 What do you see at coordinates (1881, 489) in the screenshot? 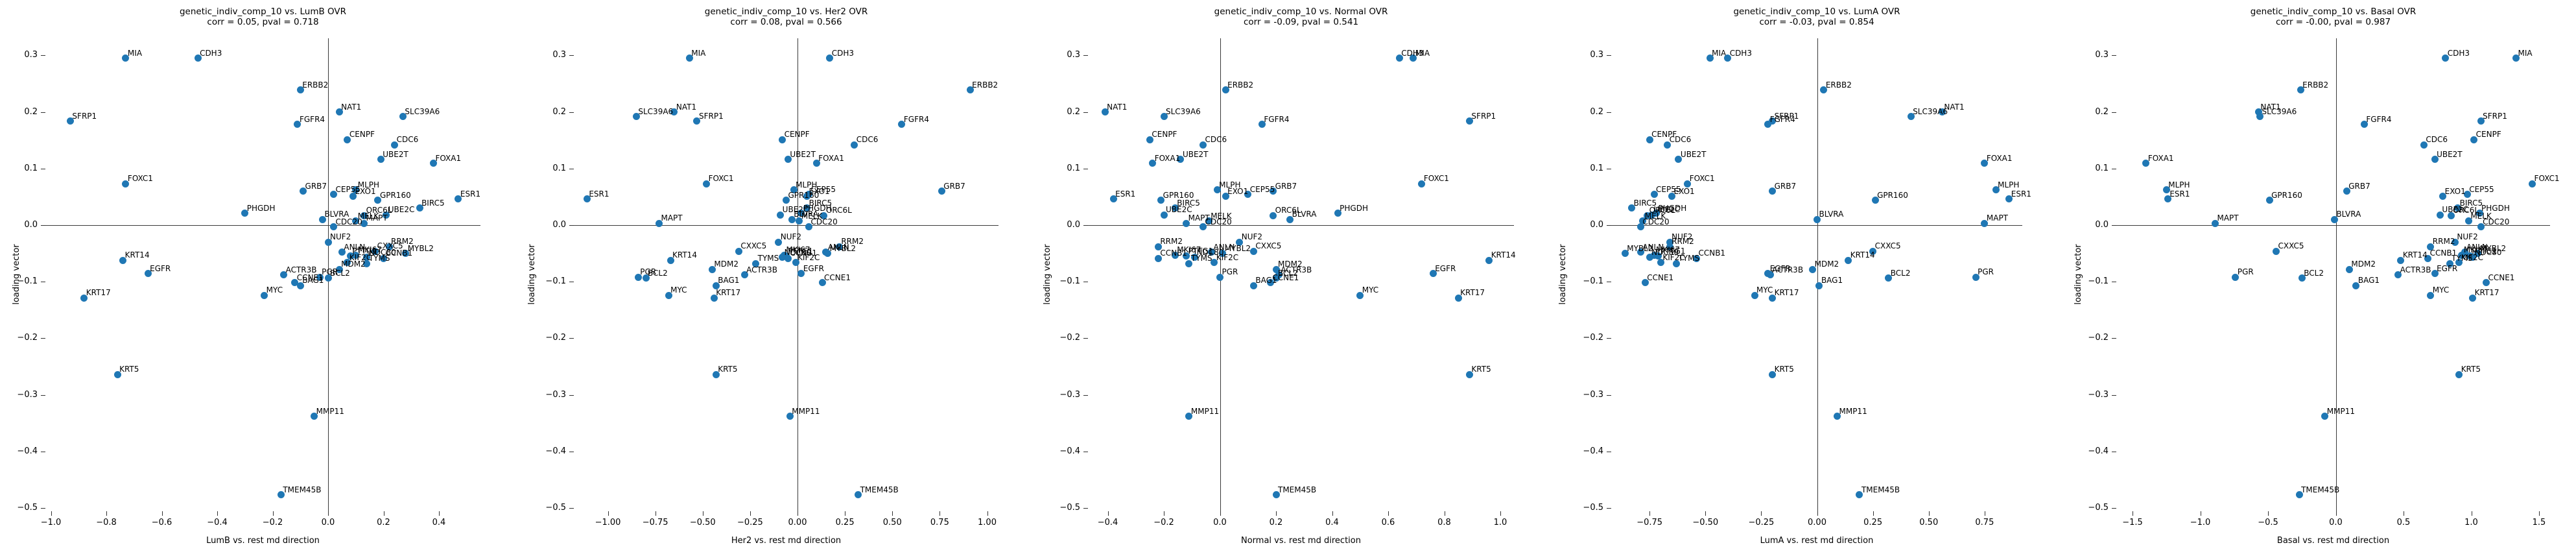
I see `gene-label-tmem45b: TMEM45B` at bounding box center [1881, 489].